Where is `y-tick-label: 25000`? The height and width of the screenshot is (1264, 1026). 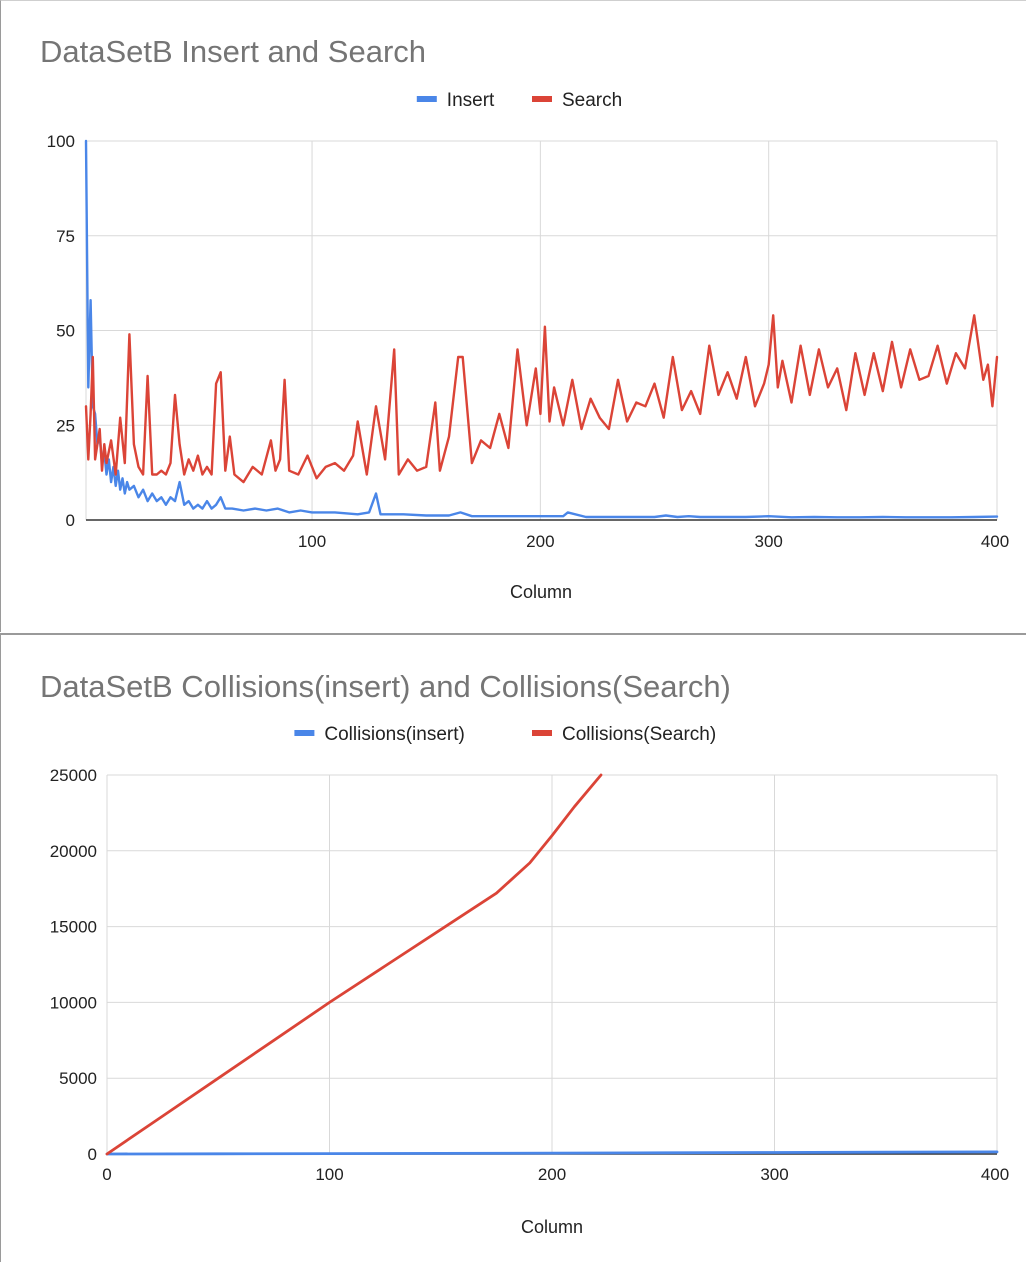
y-tick-label: 25000 is located at coordinates (73, 775).